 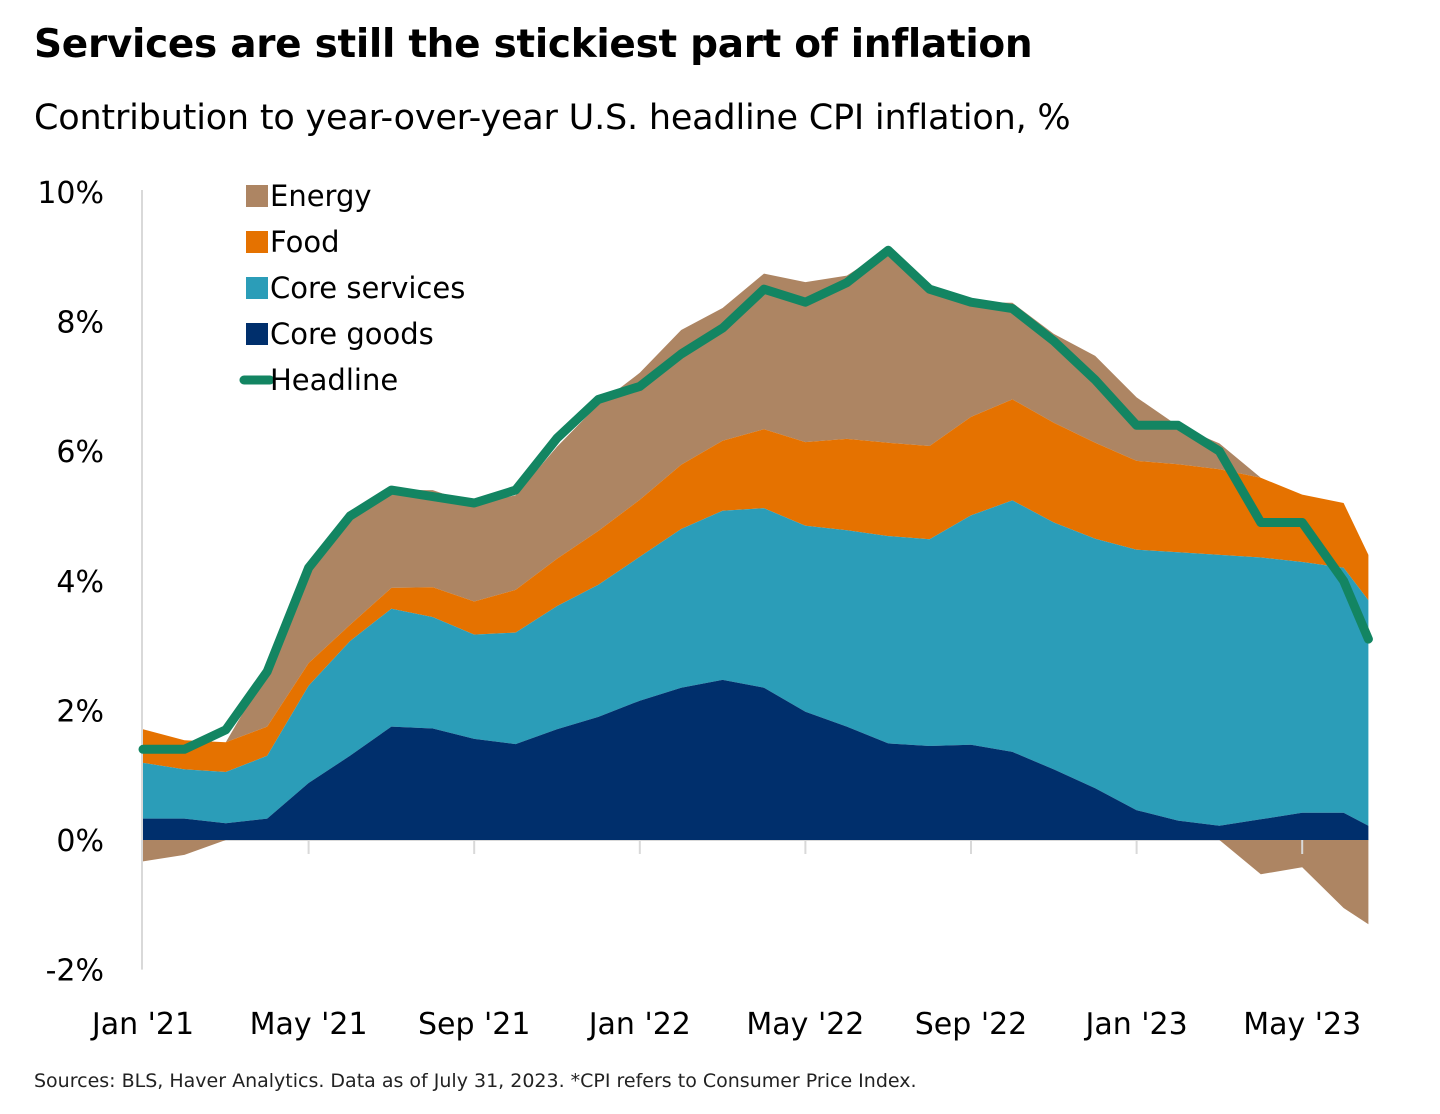 I want to click on x-tick-label: May '21, so click(x=309, y=1024).